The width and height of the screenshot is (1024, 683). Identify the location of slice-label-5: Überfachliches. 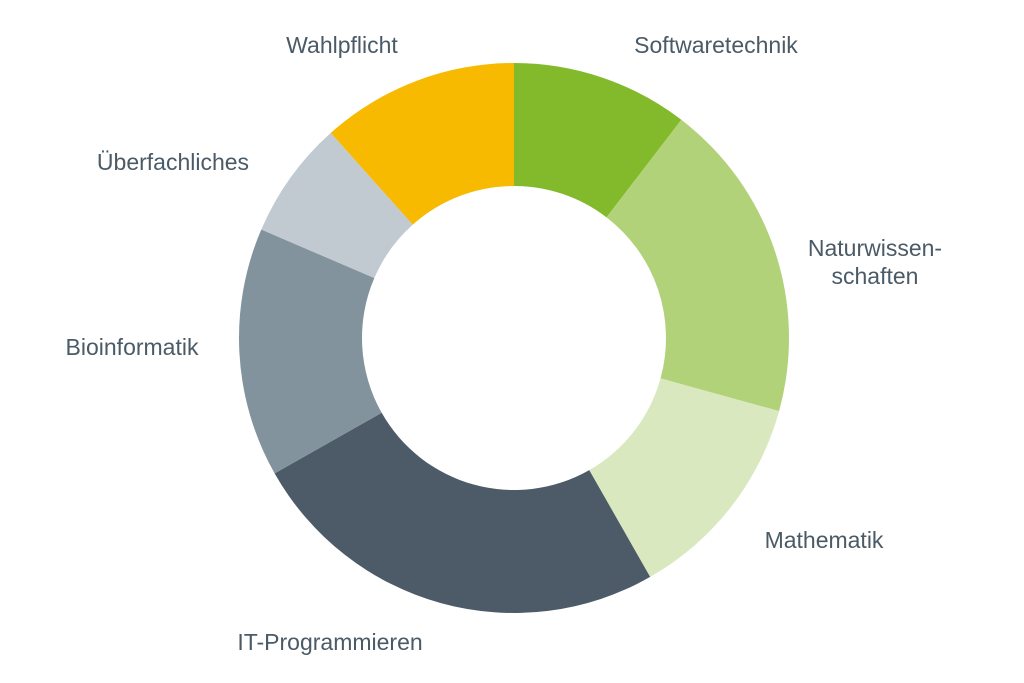
(173, 162).